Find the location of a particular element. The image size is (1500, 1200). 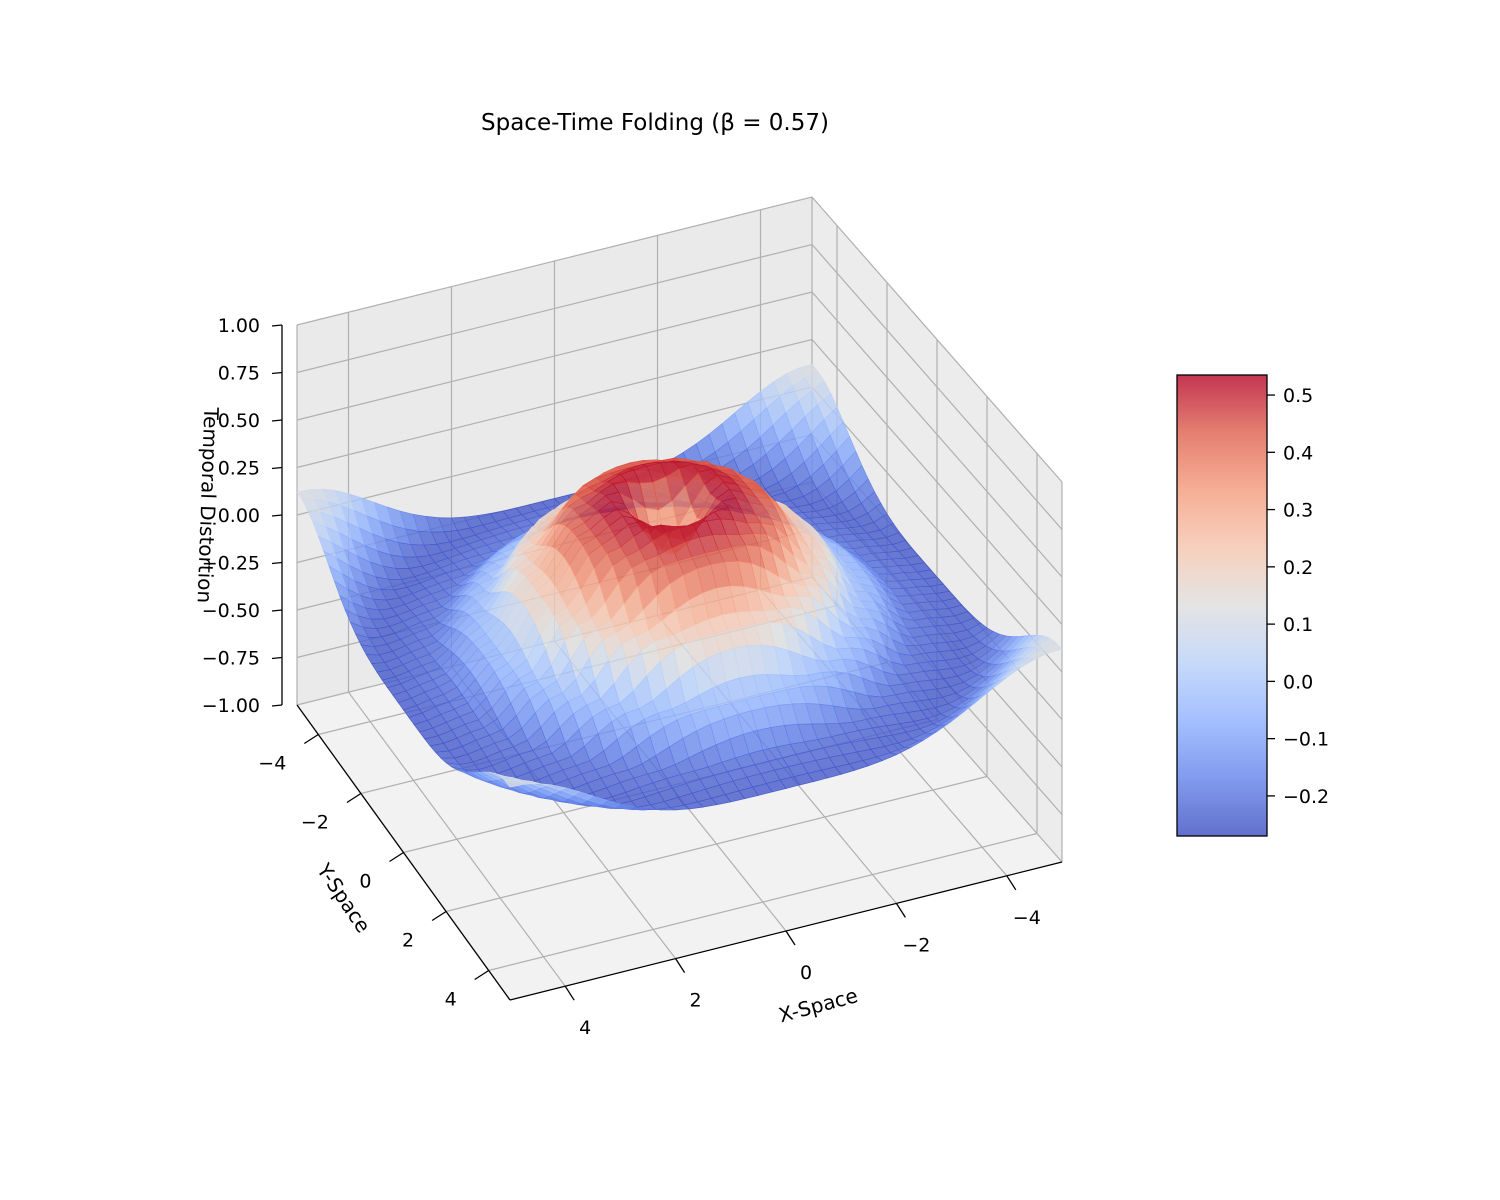

colorbar: −0.2 −0.1 0.0 0.1 0.2 0.3 0.4 0.5 is located at coordinates (1252, 605).